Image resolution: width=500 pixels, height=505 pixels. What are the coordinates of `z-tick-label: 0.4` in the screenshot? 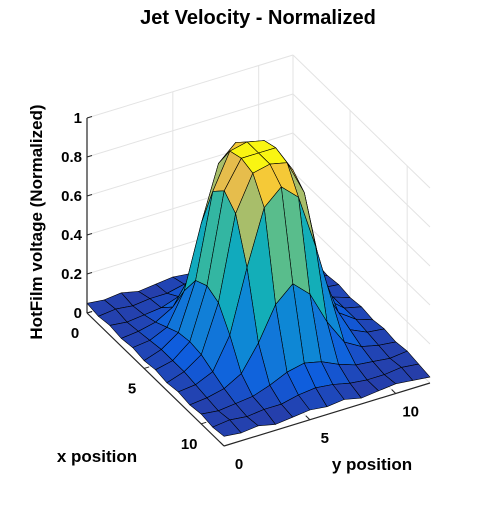 It's located at (72, 235).